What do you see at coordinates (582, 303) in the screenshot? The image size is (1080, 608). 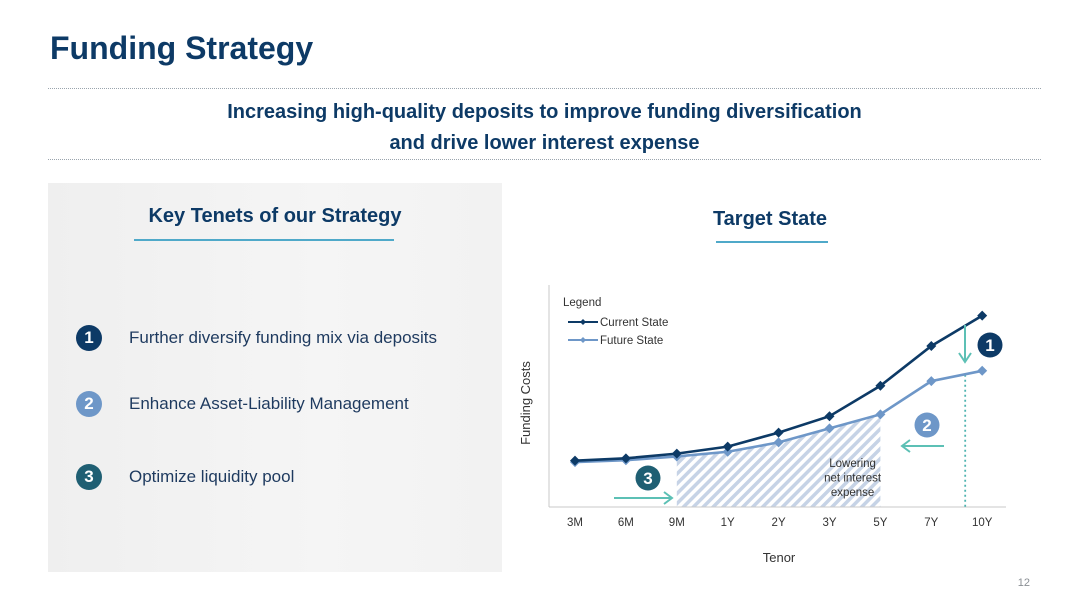 I see `legend-title: Legend` at bounding box center [582, 303].